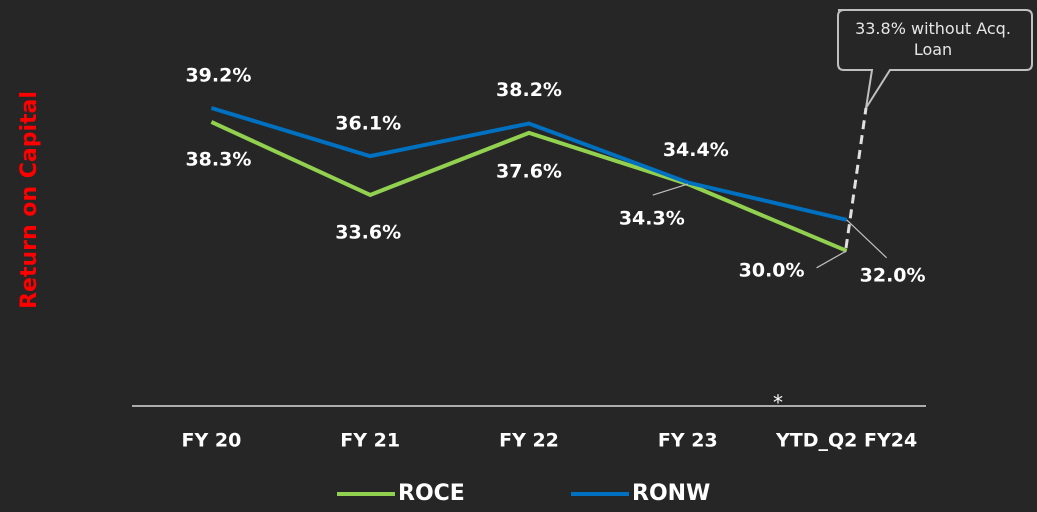 Image resolution: width=1037 pixels, height=512 pixels. I want to click on series-line, so click(529, 164).